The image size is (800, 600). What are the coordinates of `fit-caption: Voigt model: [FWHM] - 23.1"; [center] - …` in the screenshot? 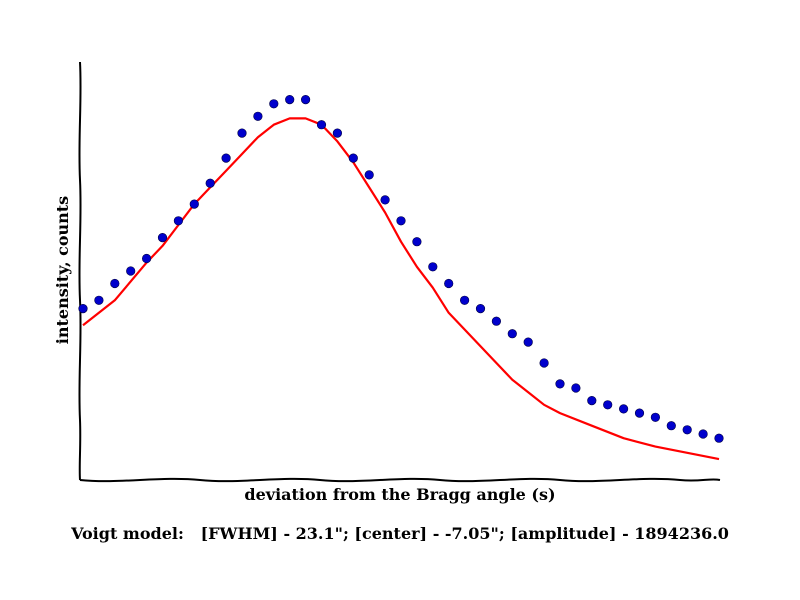 It's located at (399, 533).